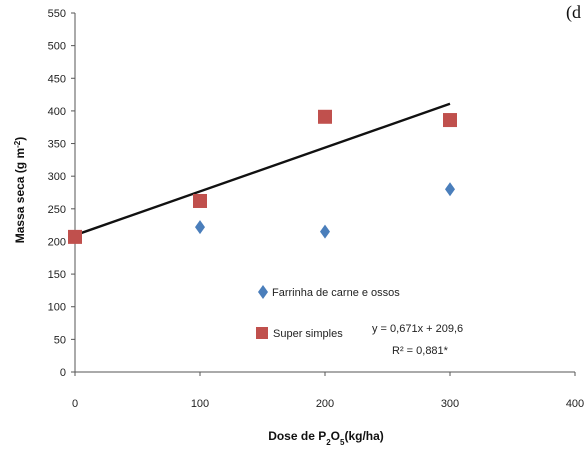  What do you see at coordinates (363, 436) in the screenshot?
I see `x-axis-title-post: (kg/ha)` at bounding box center [363, 436].